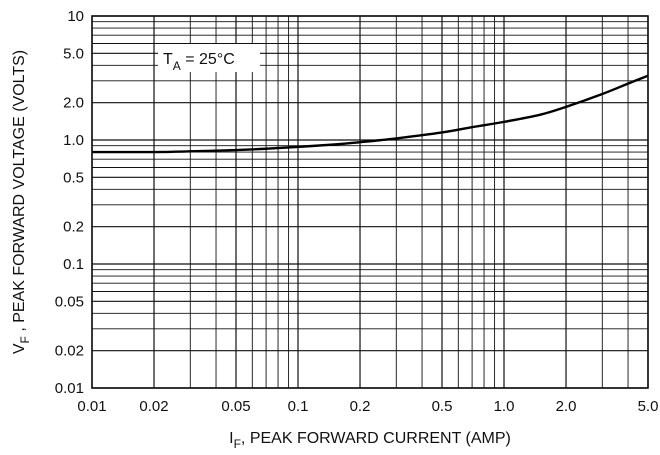  I want to click on annotation-background, so click(209, 58).